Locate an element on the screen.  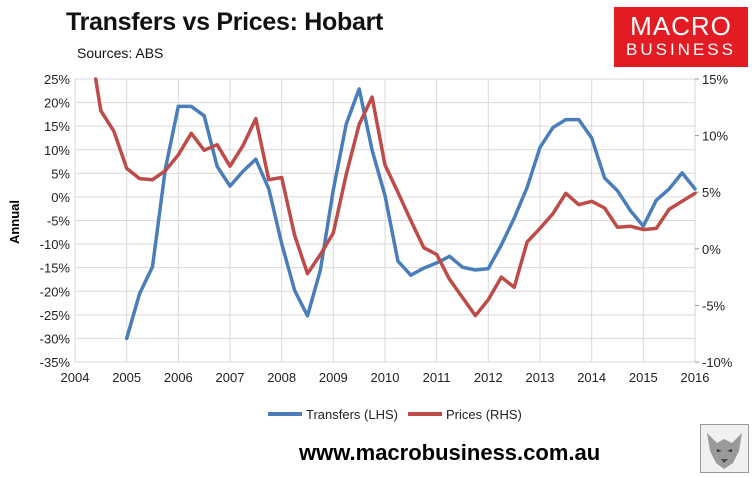
legend: Transfers (LHS) Prices (RHS) is located at coordinates (395, 414).